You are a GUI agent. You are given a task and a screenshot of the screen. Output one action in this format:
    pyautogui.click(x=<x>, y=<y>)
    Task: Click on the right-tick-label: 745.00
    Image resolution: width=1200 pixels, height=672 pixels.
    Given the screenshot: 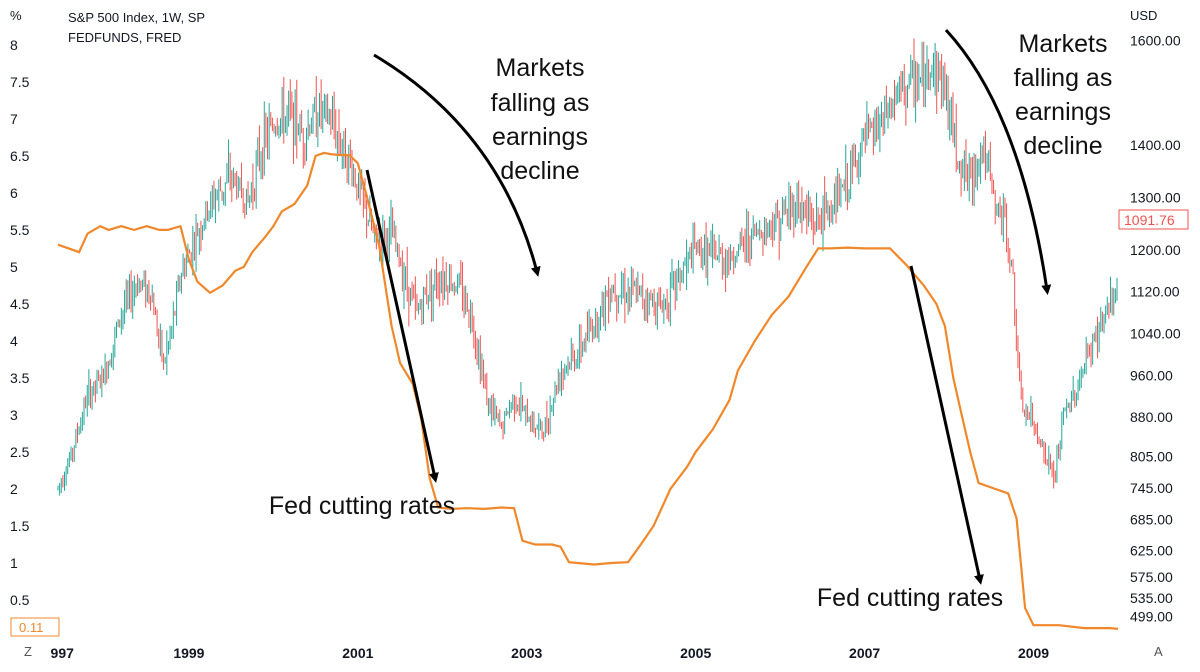 What is the action you would take?
    pyautogui.click(x=1151, y=488)
    